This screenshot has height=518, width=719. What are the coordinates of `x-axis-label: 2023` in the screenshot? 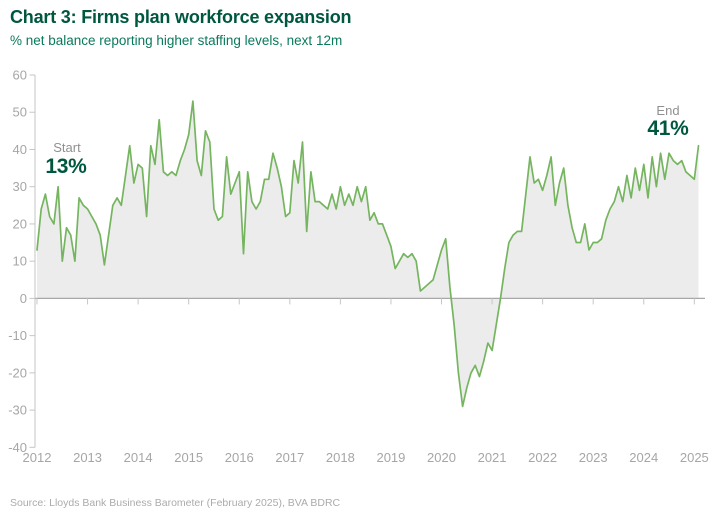 It's located at (593, 457).